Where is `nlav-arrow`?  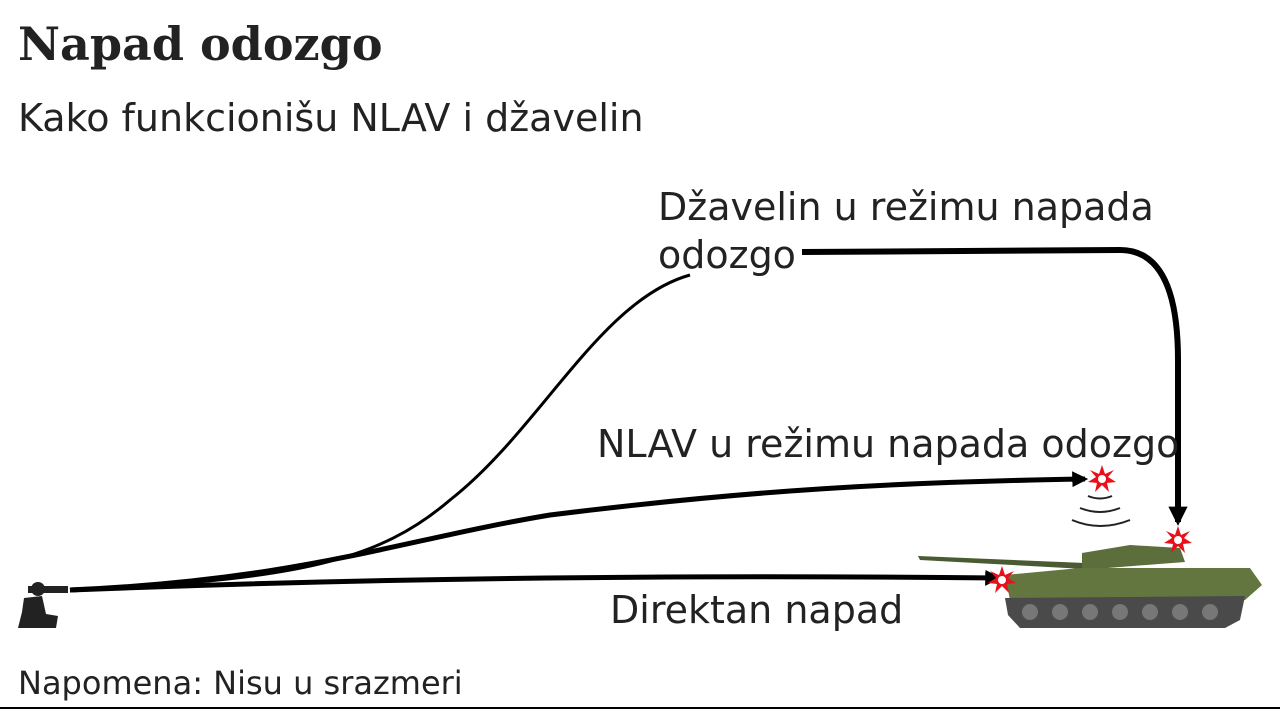
nlav-arrow is located at coordinates (579, 532).